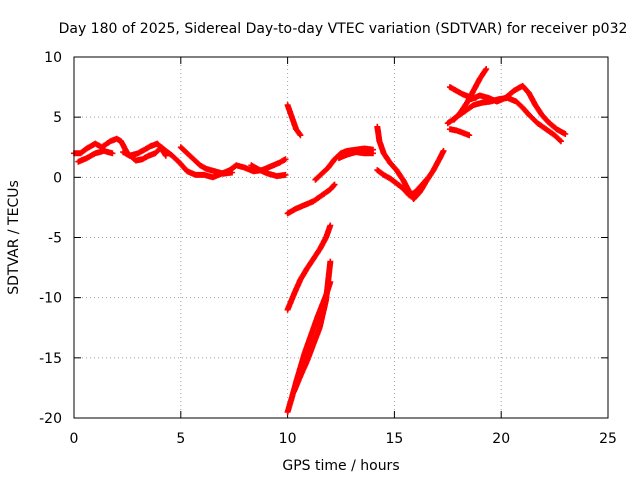 The image size is (640, 480). Describe the element at coordinates (288, 439) in the screenshot. I see `x-tick-label: 10` at that location.